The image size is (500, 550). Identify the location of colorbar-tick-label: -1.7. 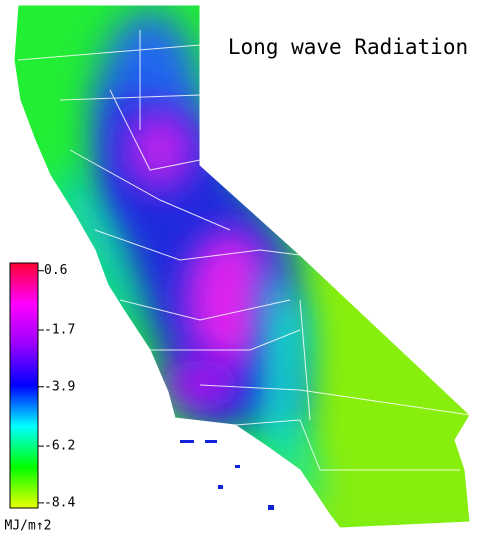
(59, 330).